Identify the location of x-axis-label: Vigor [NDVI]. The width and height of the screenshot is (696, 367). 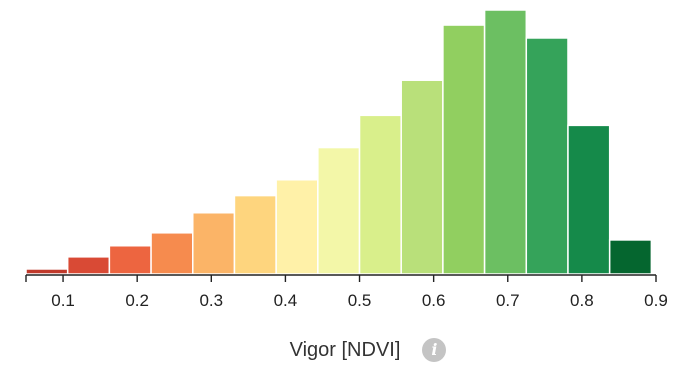
(345, 349).